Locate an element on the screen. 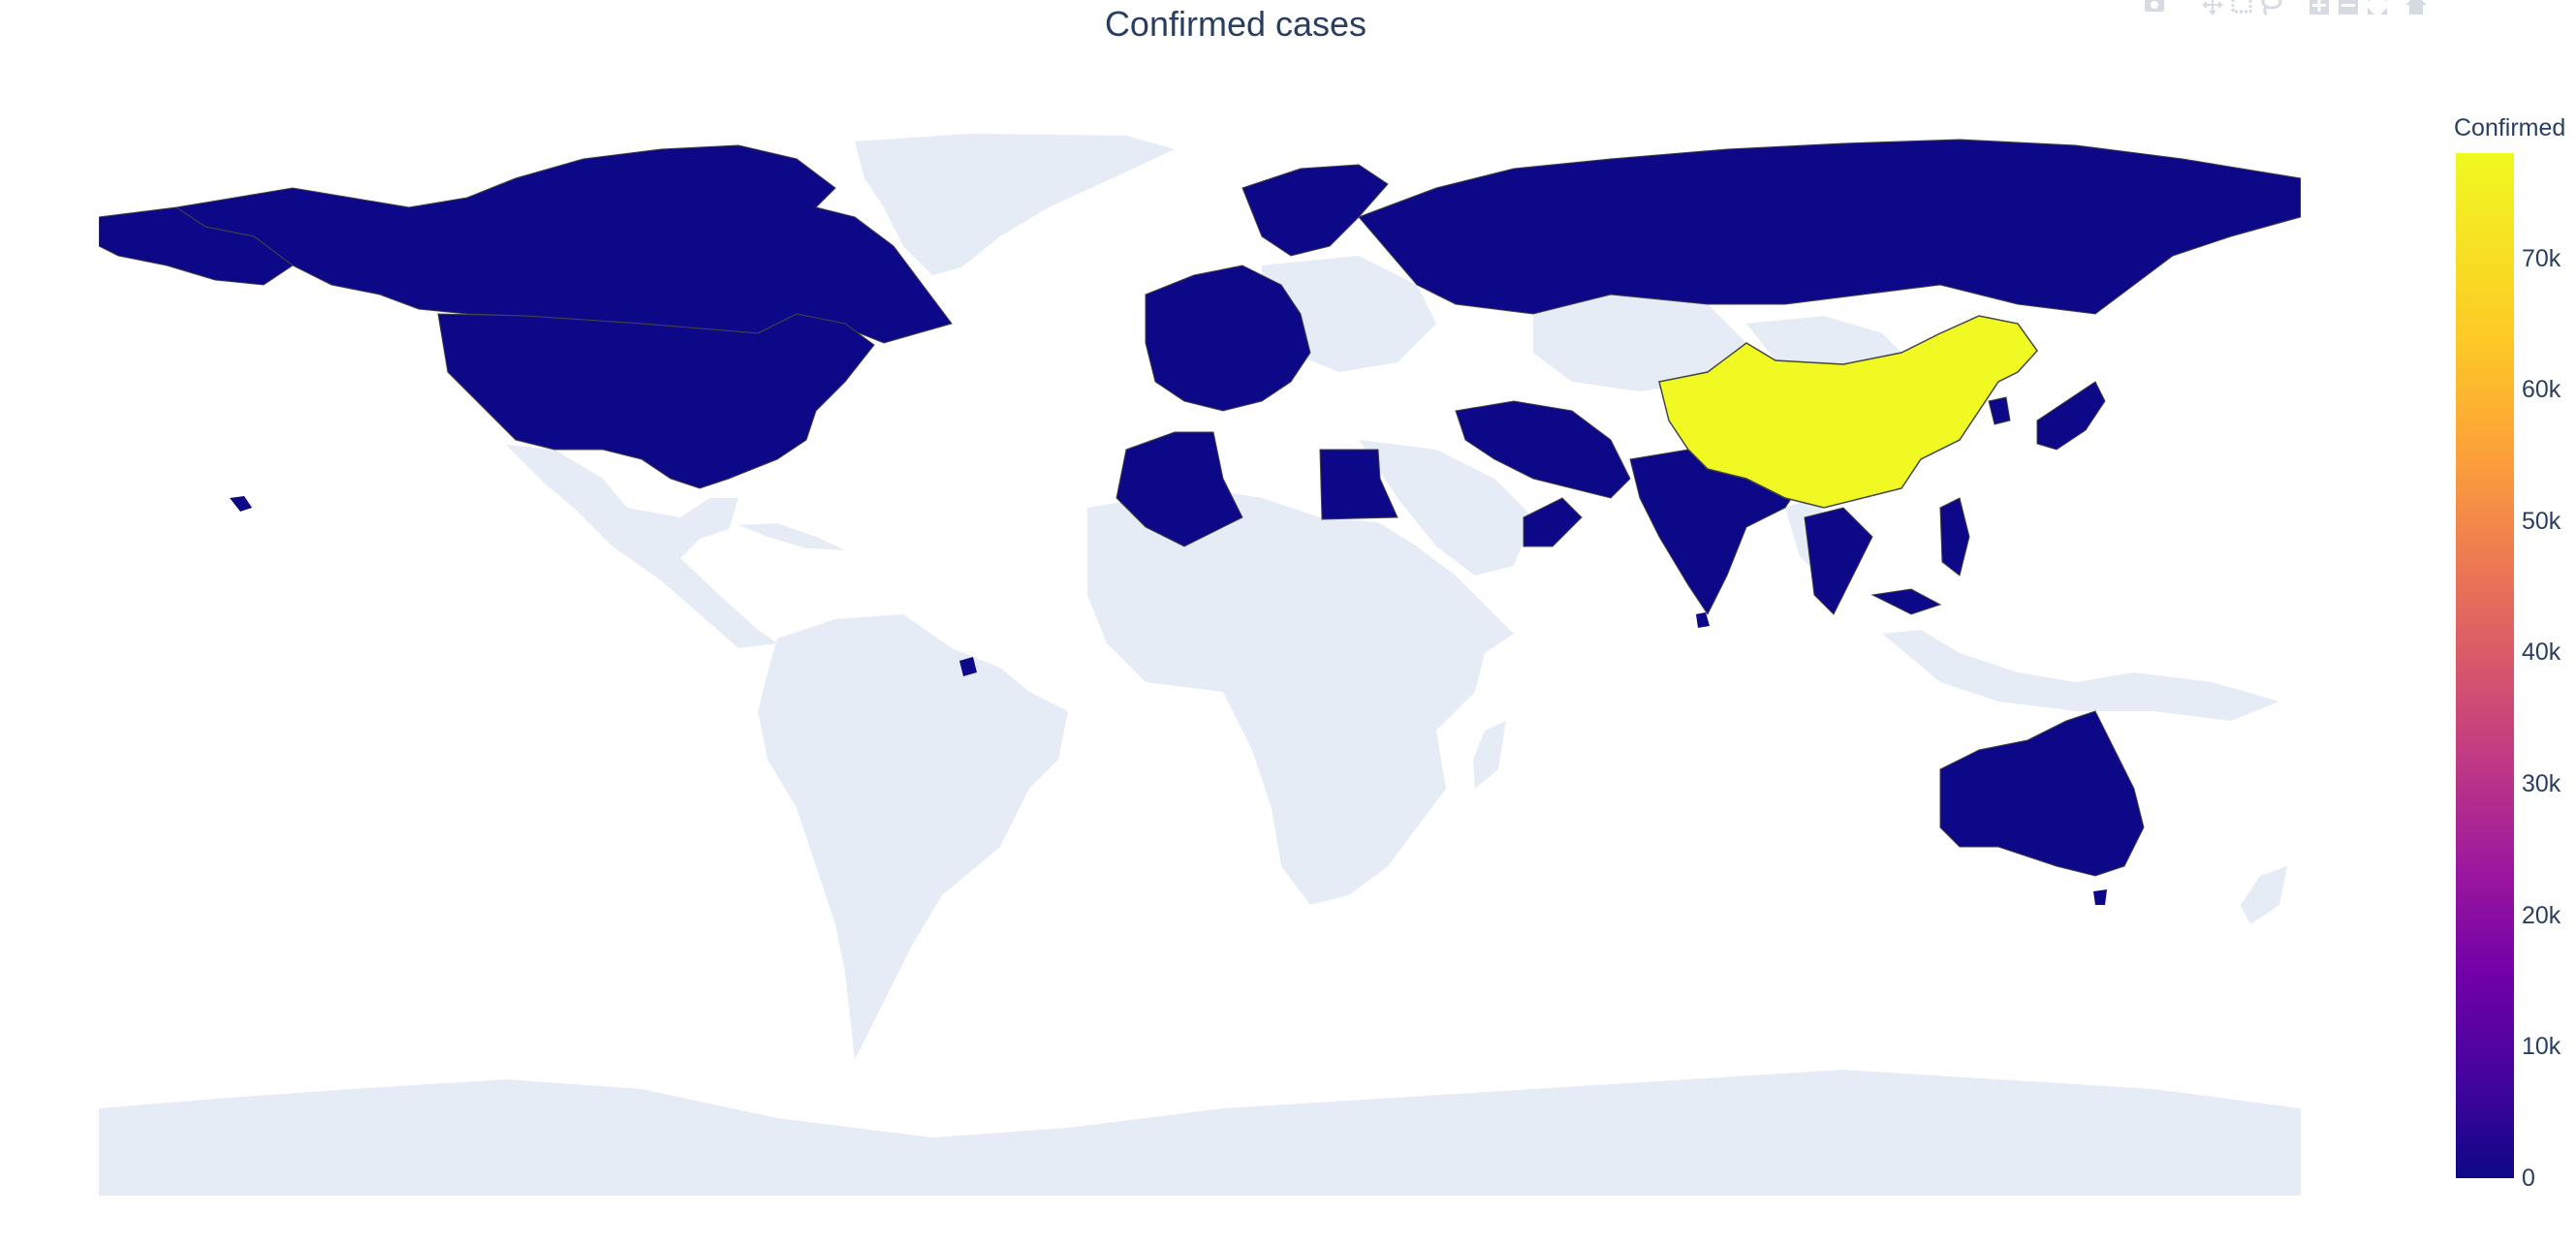 This screenshot has width=2576, height=1246. country-hawaii is located at coordinates (241, 504).